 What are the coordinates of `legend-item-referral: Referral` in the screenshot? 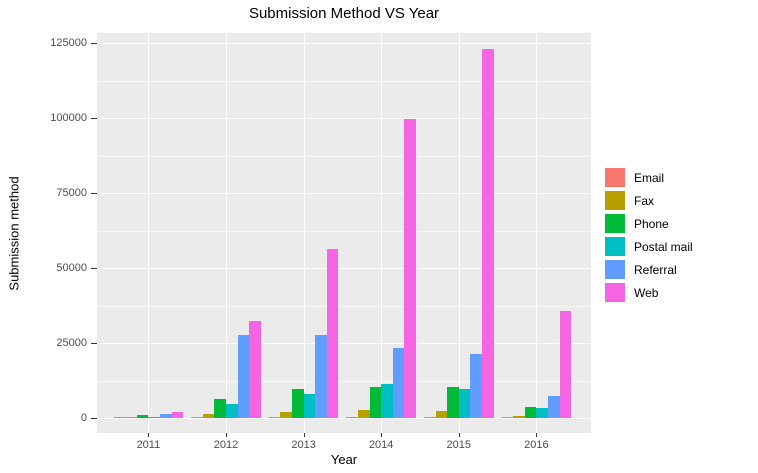 It's located at (649, 269).